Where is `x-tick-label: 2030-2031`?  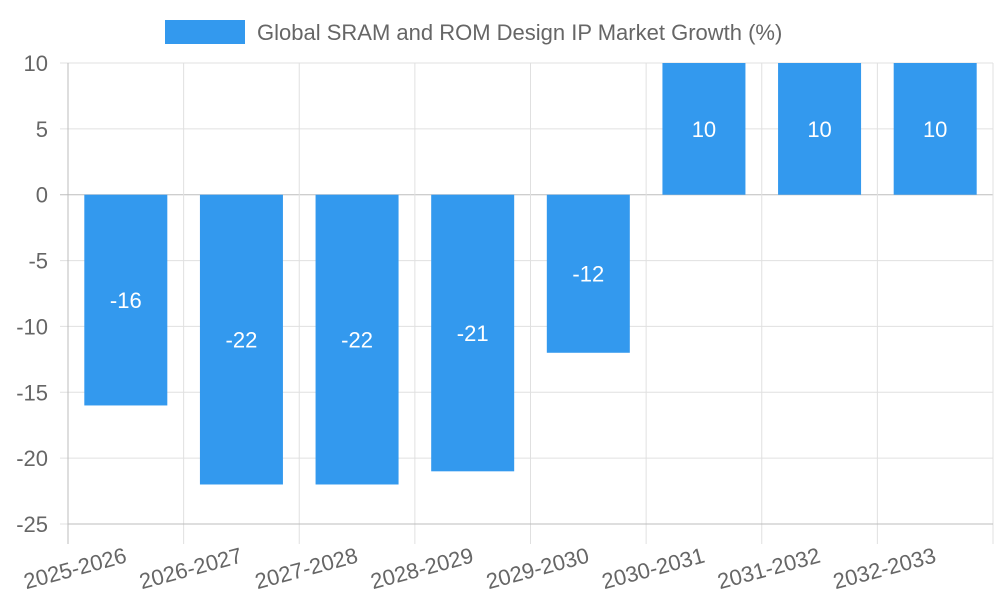
x-tick-label: 2030-2031 is located at coordinates (653, 568).